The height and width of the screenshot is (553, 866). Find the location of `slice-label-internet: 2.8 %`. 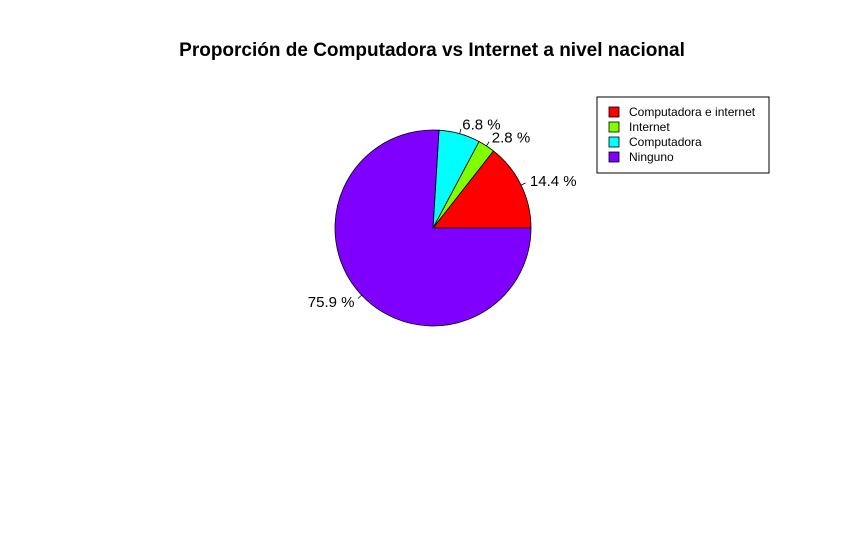

slice-label-internet: 2.8 % is located at coordinates (511, 138).